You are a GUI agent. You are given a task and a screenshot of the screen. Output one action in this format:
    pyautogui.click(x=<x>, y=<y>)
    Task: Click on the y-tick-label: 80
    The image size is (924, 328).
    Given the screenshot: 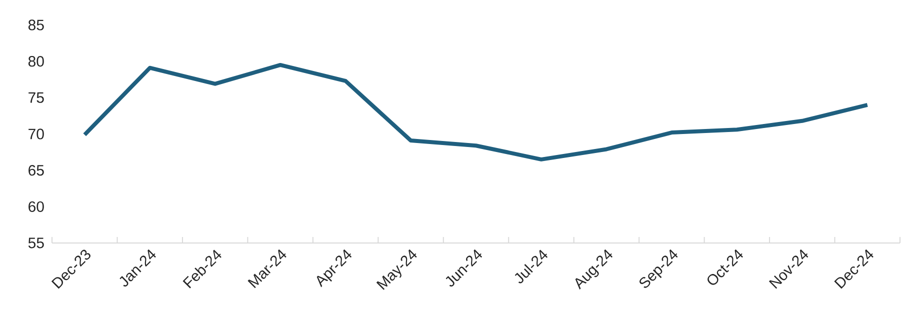 What is the action you would take?
    pyautogui.click(x=36, y=61)
    